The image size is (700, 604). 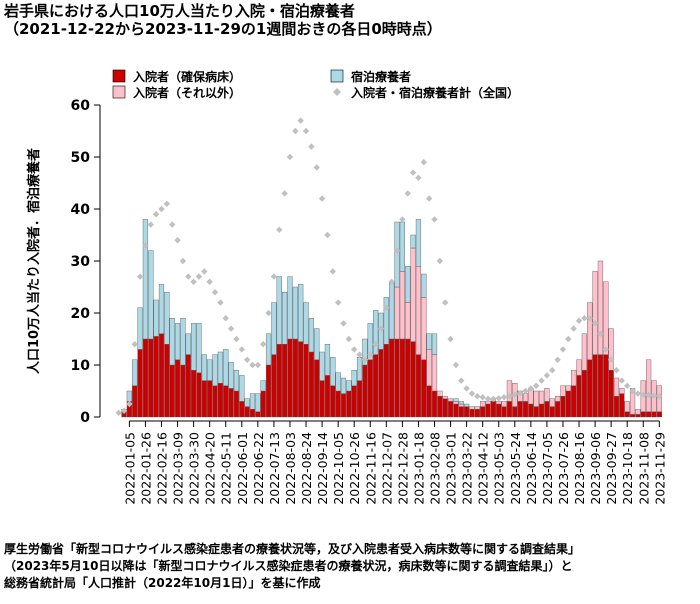 What do you see at coordinates (418, 468) in the screenshot?
I see `x-tick-label: 2023-01-18` at bounding box center [418, 468].